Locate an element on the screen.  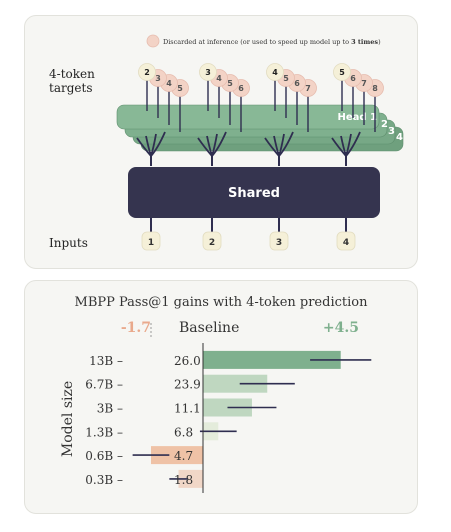
tick-label-6.7B: 6.7B – is located at coordinates (104, 385).